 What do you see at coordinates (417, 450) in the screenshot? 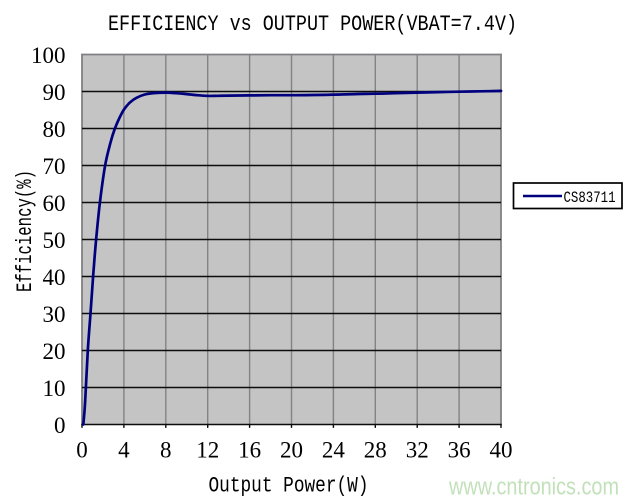
I see `svg-text: 32` at bounding box center [417, 450].